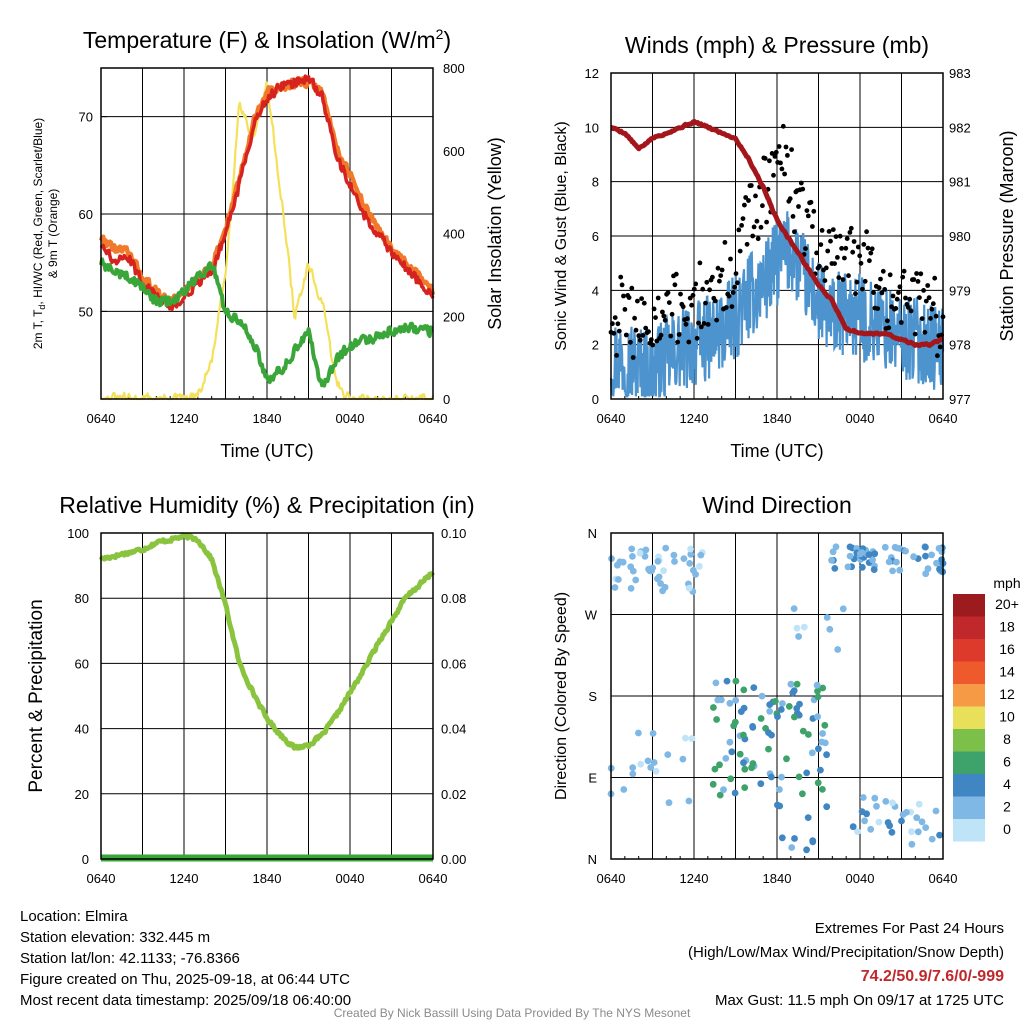 This screenshot has height=1029, width=1024. Describe the element at coordinates (453, 729) in the screenshot. I see `y2-tick-label: 0.04` at that location.